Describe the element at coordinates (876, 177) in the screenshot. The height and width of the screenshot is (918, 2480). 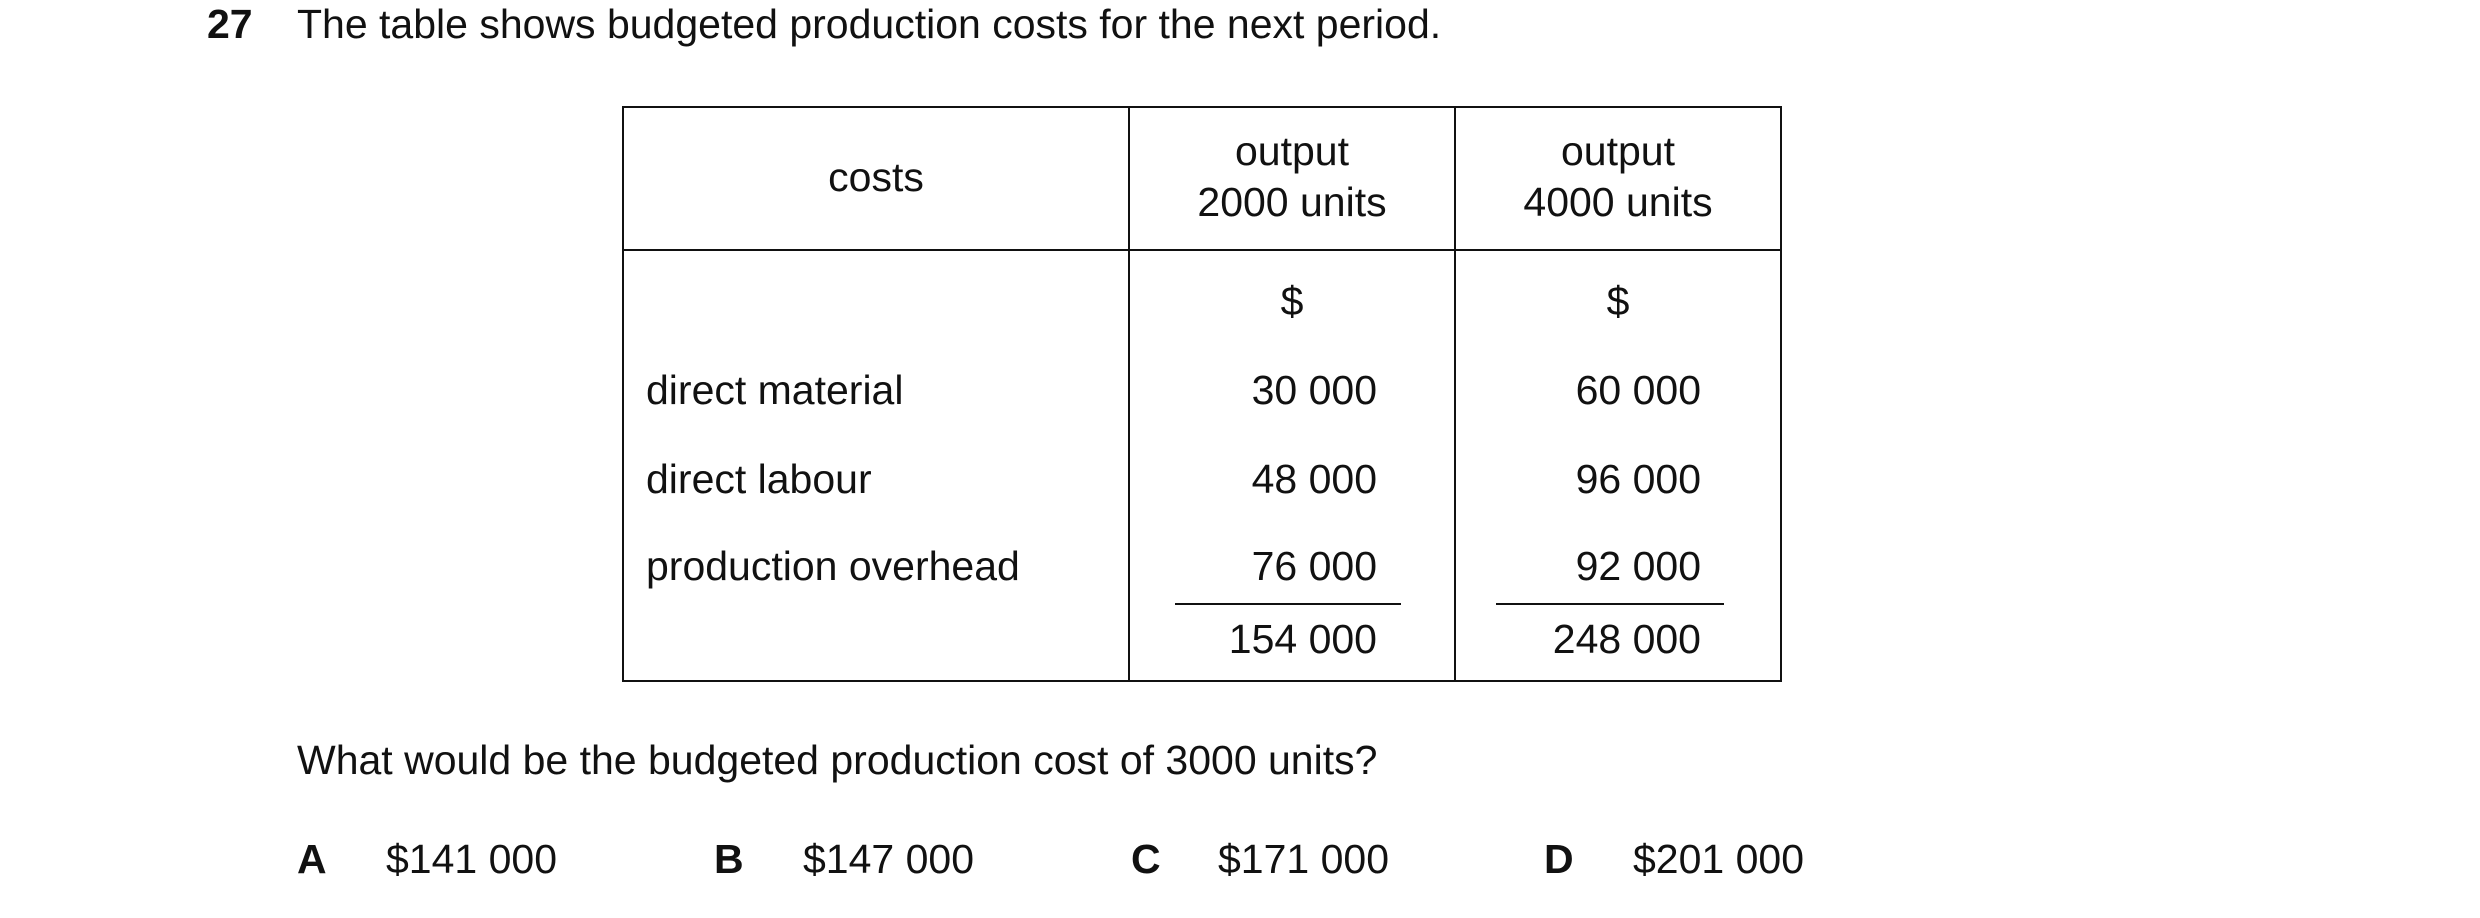
I see `header: costs` at that location.